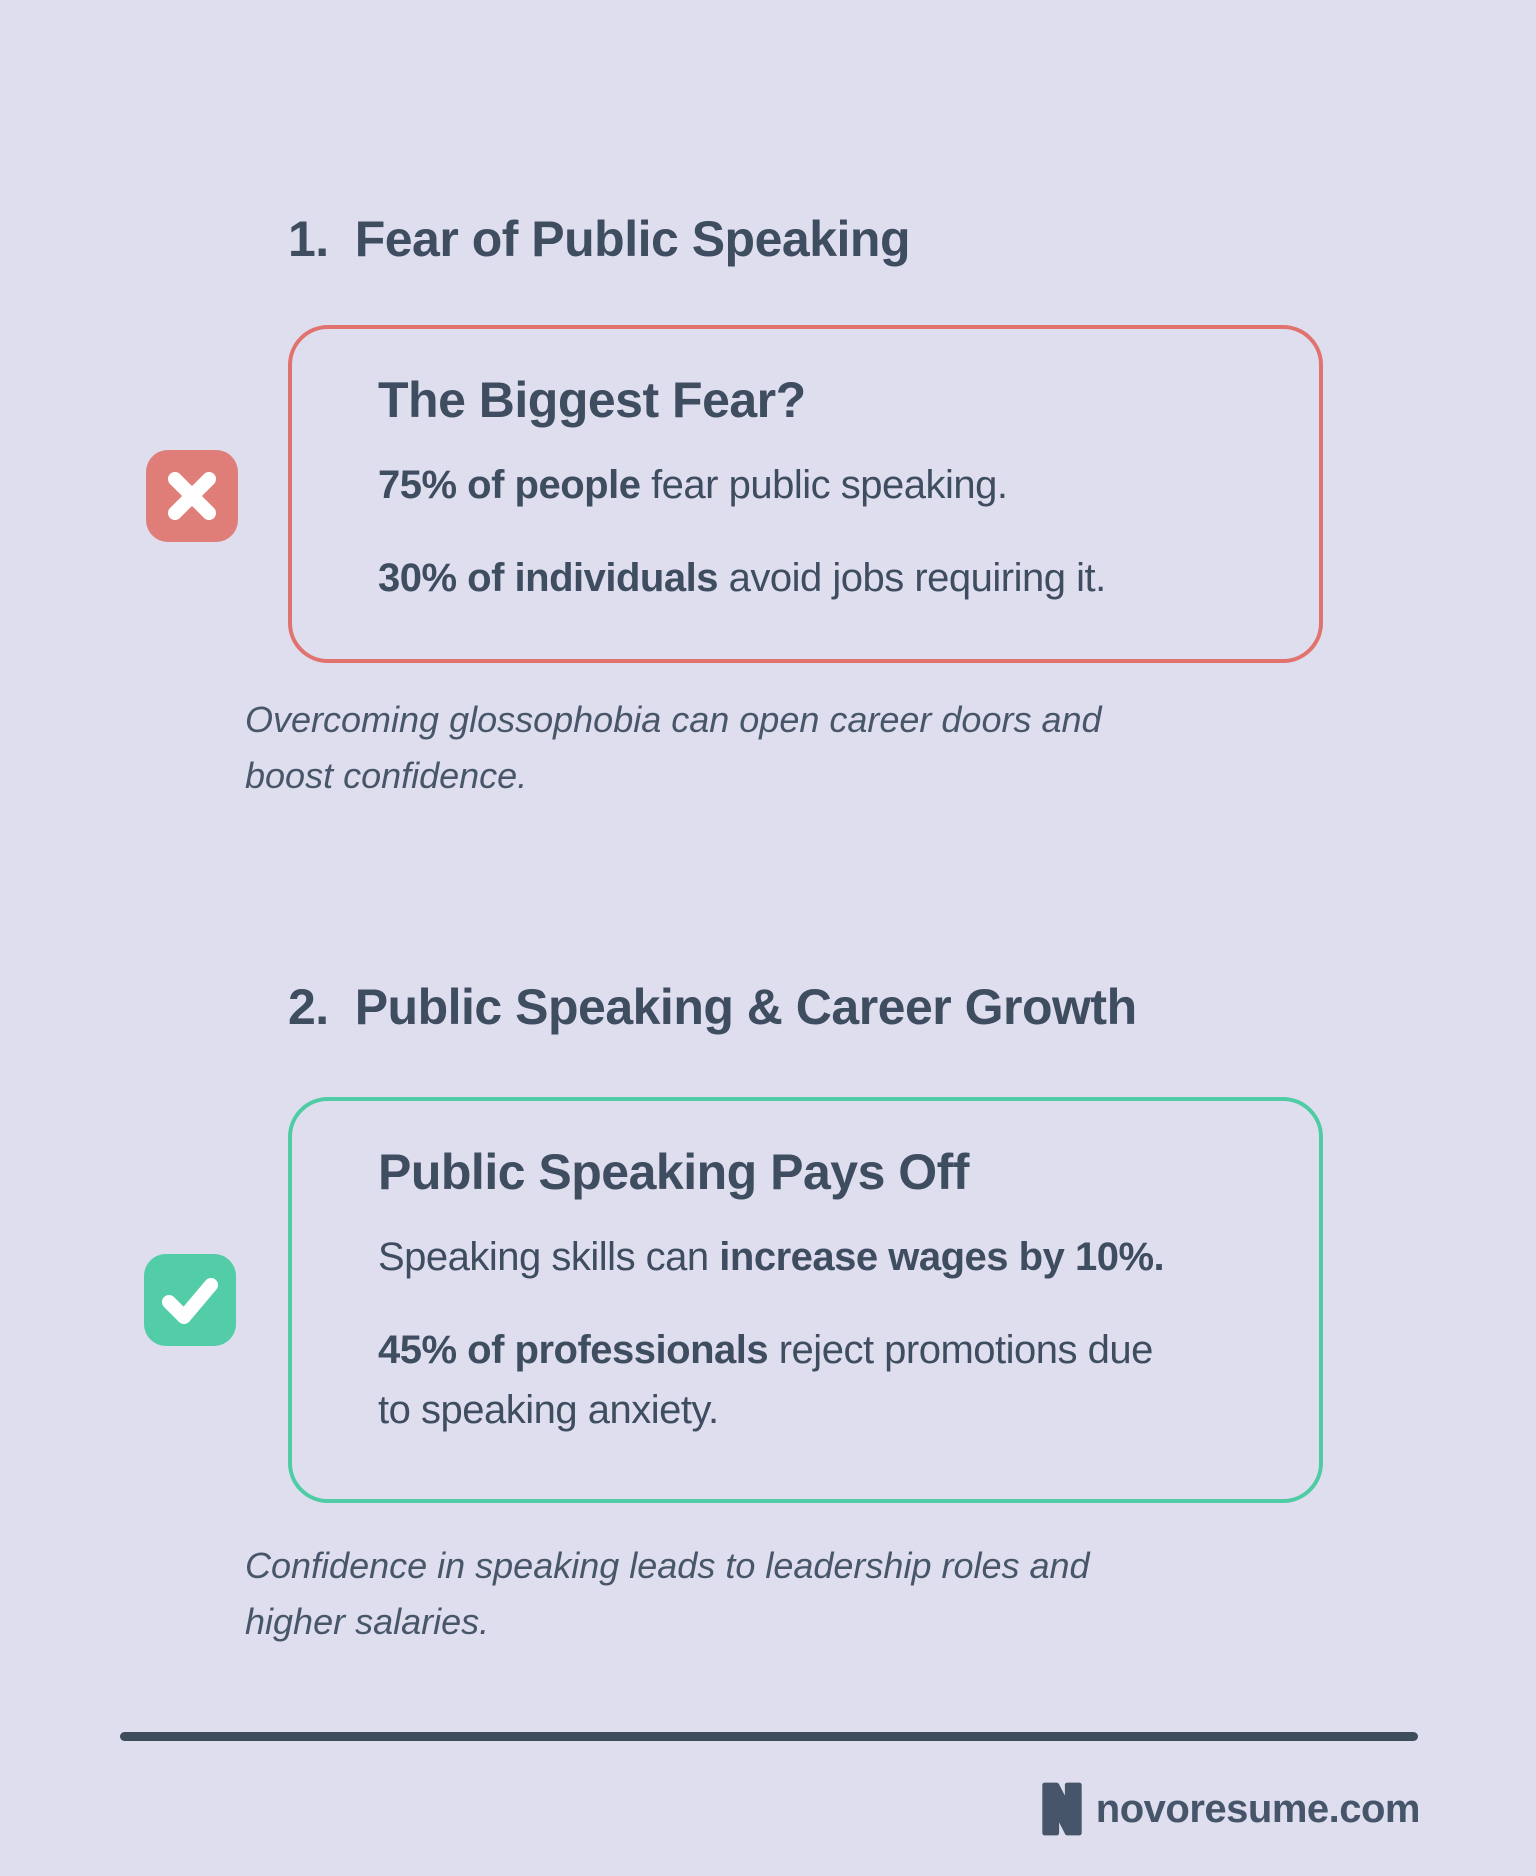 Image resolution: width=1536 pixels, height=1876 pixels. I want to click on section-1-title: Fear of Public Speaking, so click(632, 239).